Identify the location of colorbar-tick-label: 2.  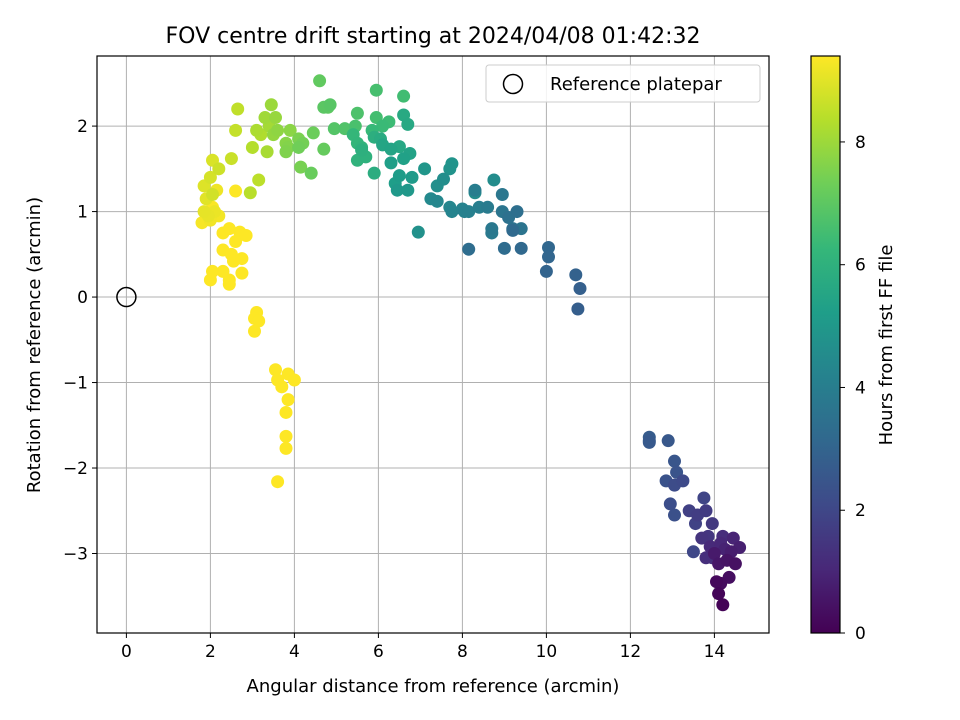
(860, 511).